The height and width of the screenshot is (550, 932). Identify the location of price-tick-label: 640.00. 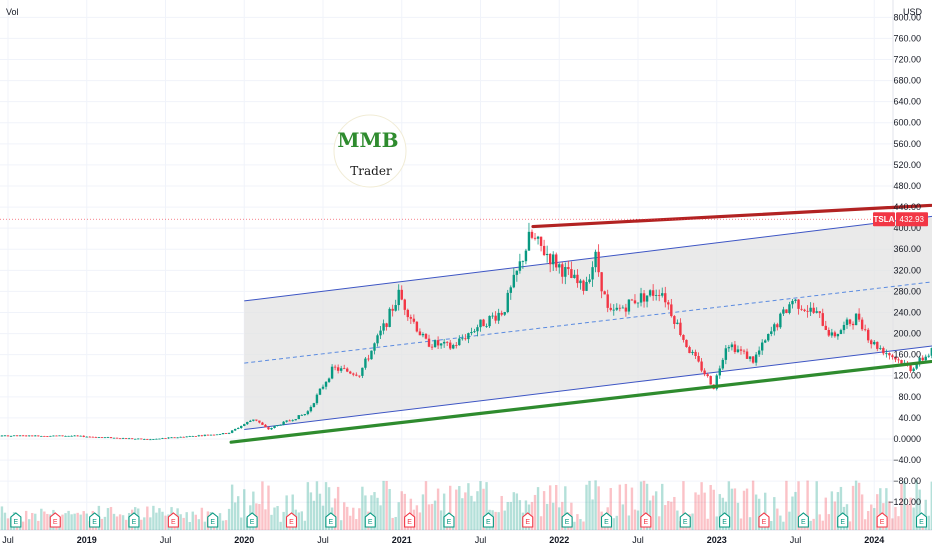
(907, 102).